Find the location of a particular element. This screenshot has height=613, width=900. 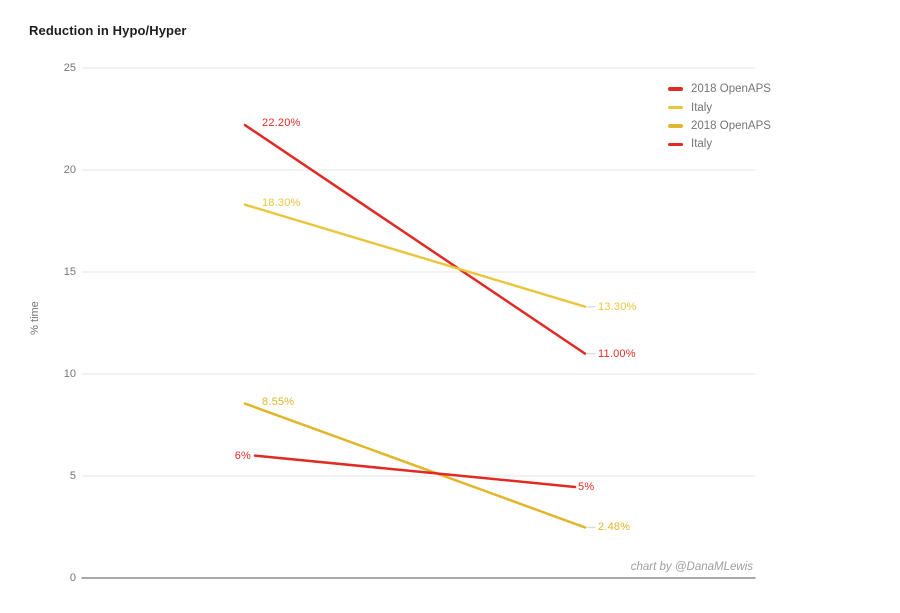

legend: 2018 OpenAPS Italy 2018 OpenAPS Italy is located at coordinates (719, 117).